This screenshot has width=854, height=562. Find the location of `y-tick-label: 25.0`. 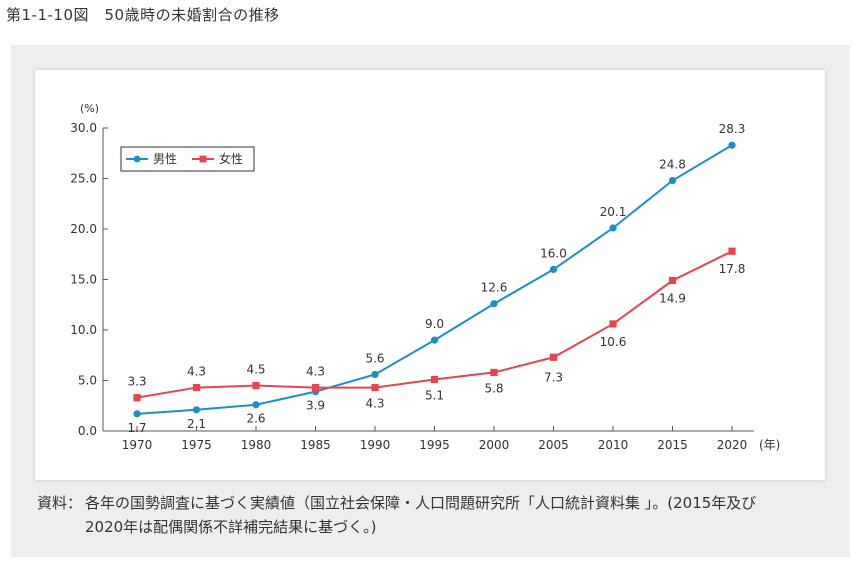

y-tick-label: 25.0 is located at coordinates (83, 179).